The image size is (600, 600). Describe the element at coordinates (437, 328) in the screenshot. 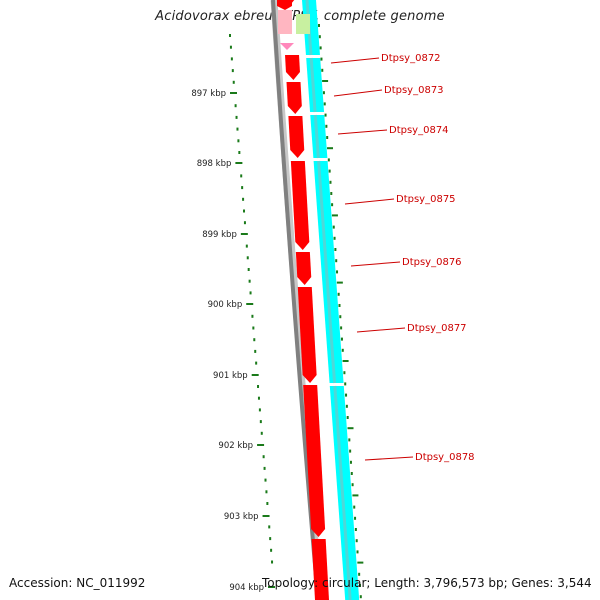

I see `gene-label: Dtpsy_0877` at that location.